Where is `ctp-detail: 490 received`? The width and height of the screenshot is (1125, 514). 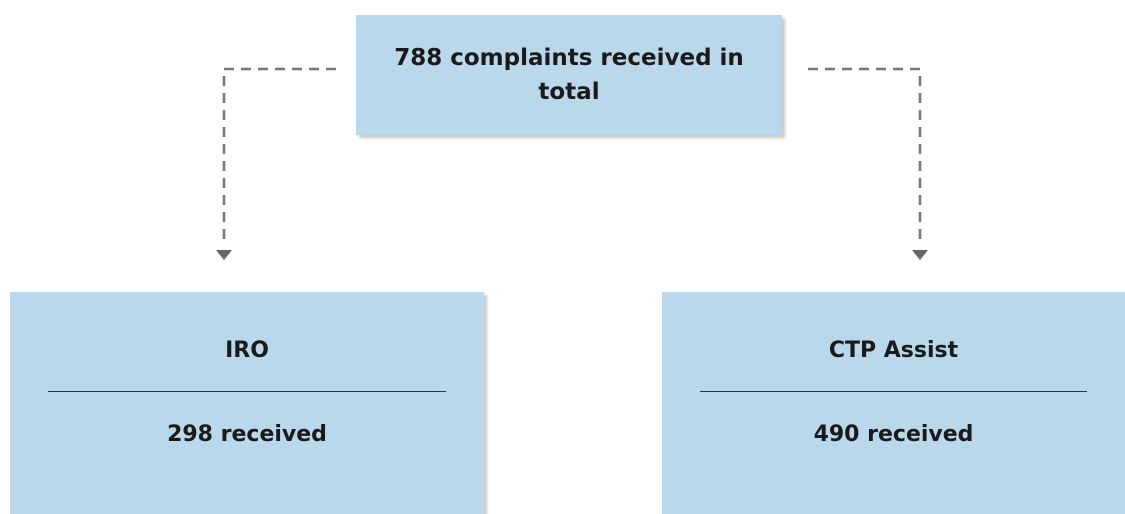 ctp-detail: 490 received is located at coordinates (893, 434).